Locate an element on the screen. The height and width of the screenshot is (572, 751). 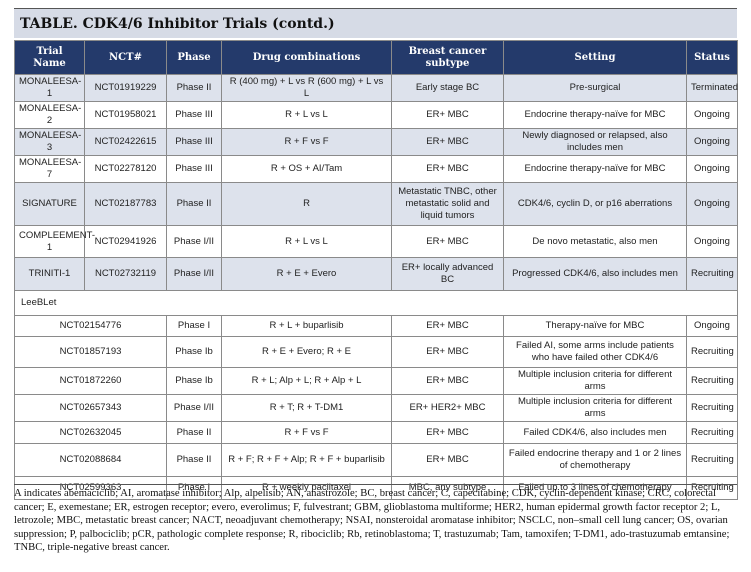
table-cell: NCT02187783 is located at coordinates (125, 204).